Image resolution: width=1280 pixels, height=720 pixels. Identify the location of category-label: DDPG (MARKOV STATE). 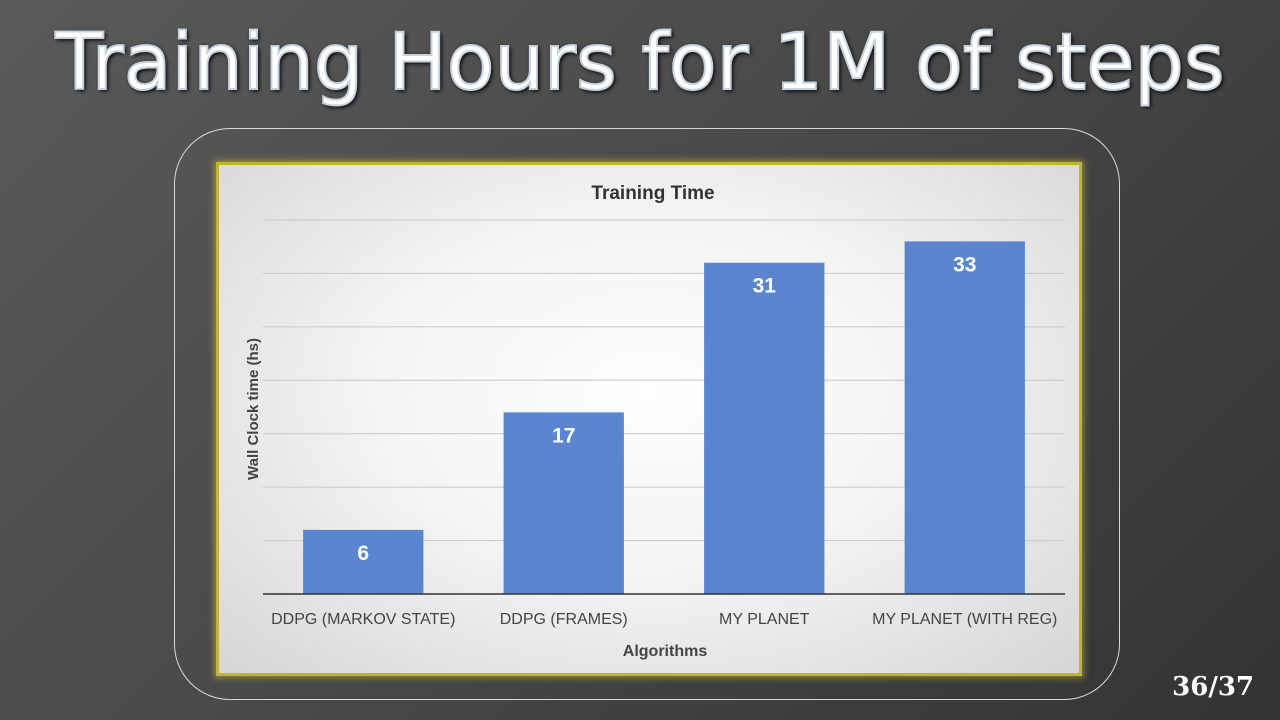
(363, 619).